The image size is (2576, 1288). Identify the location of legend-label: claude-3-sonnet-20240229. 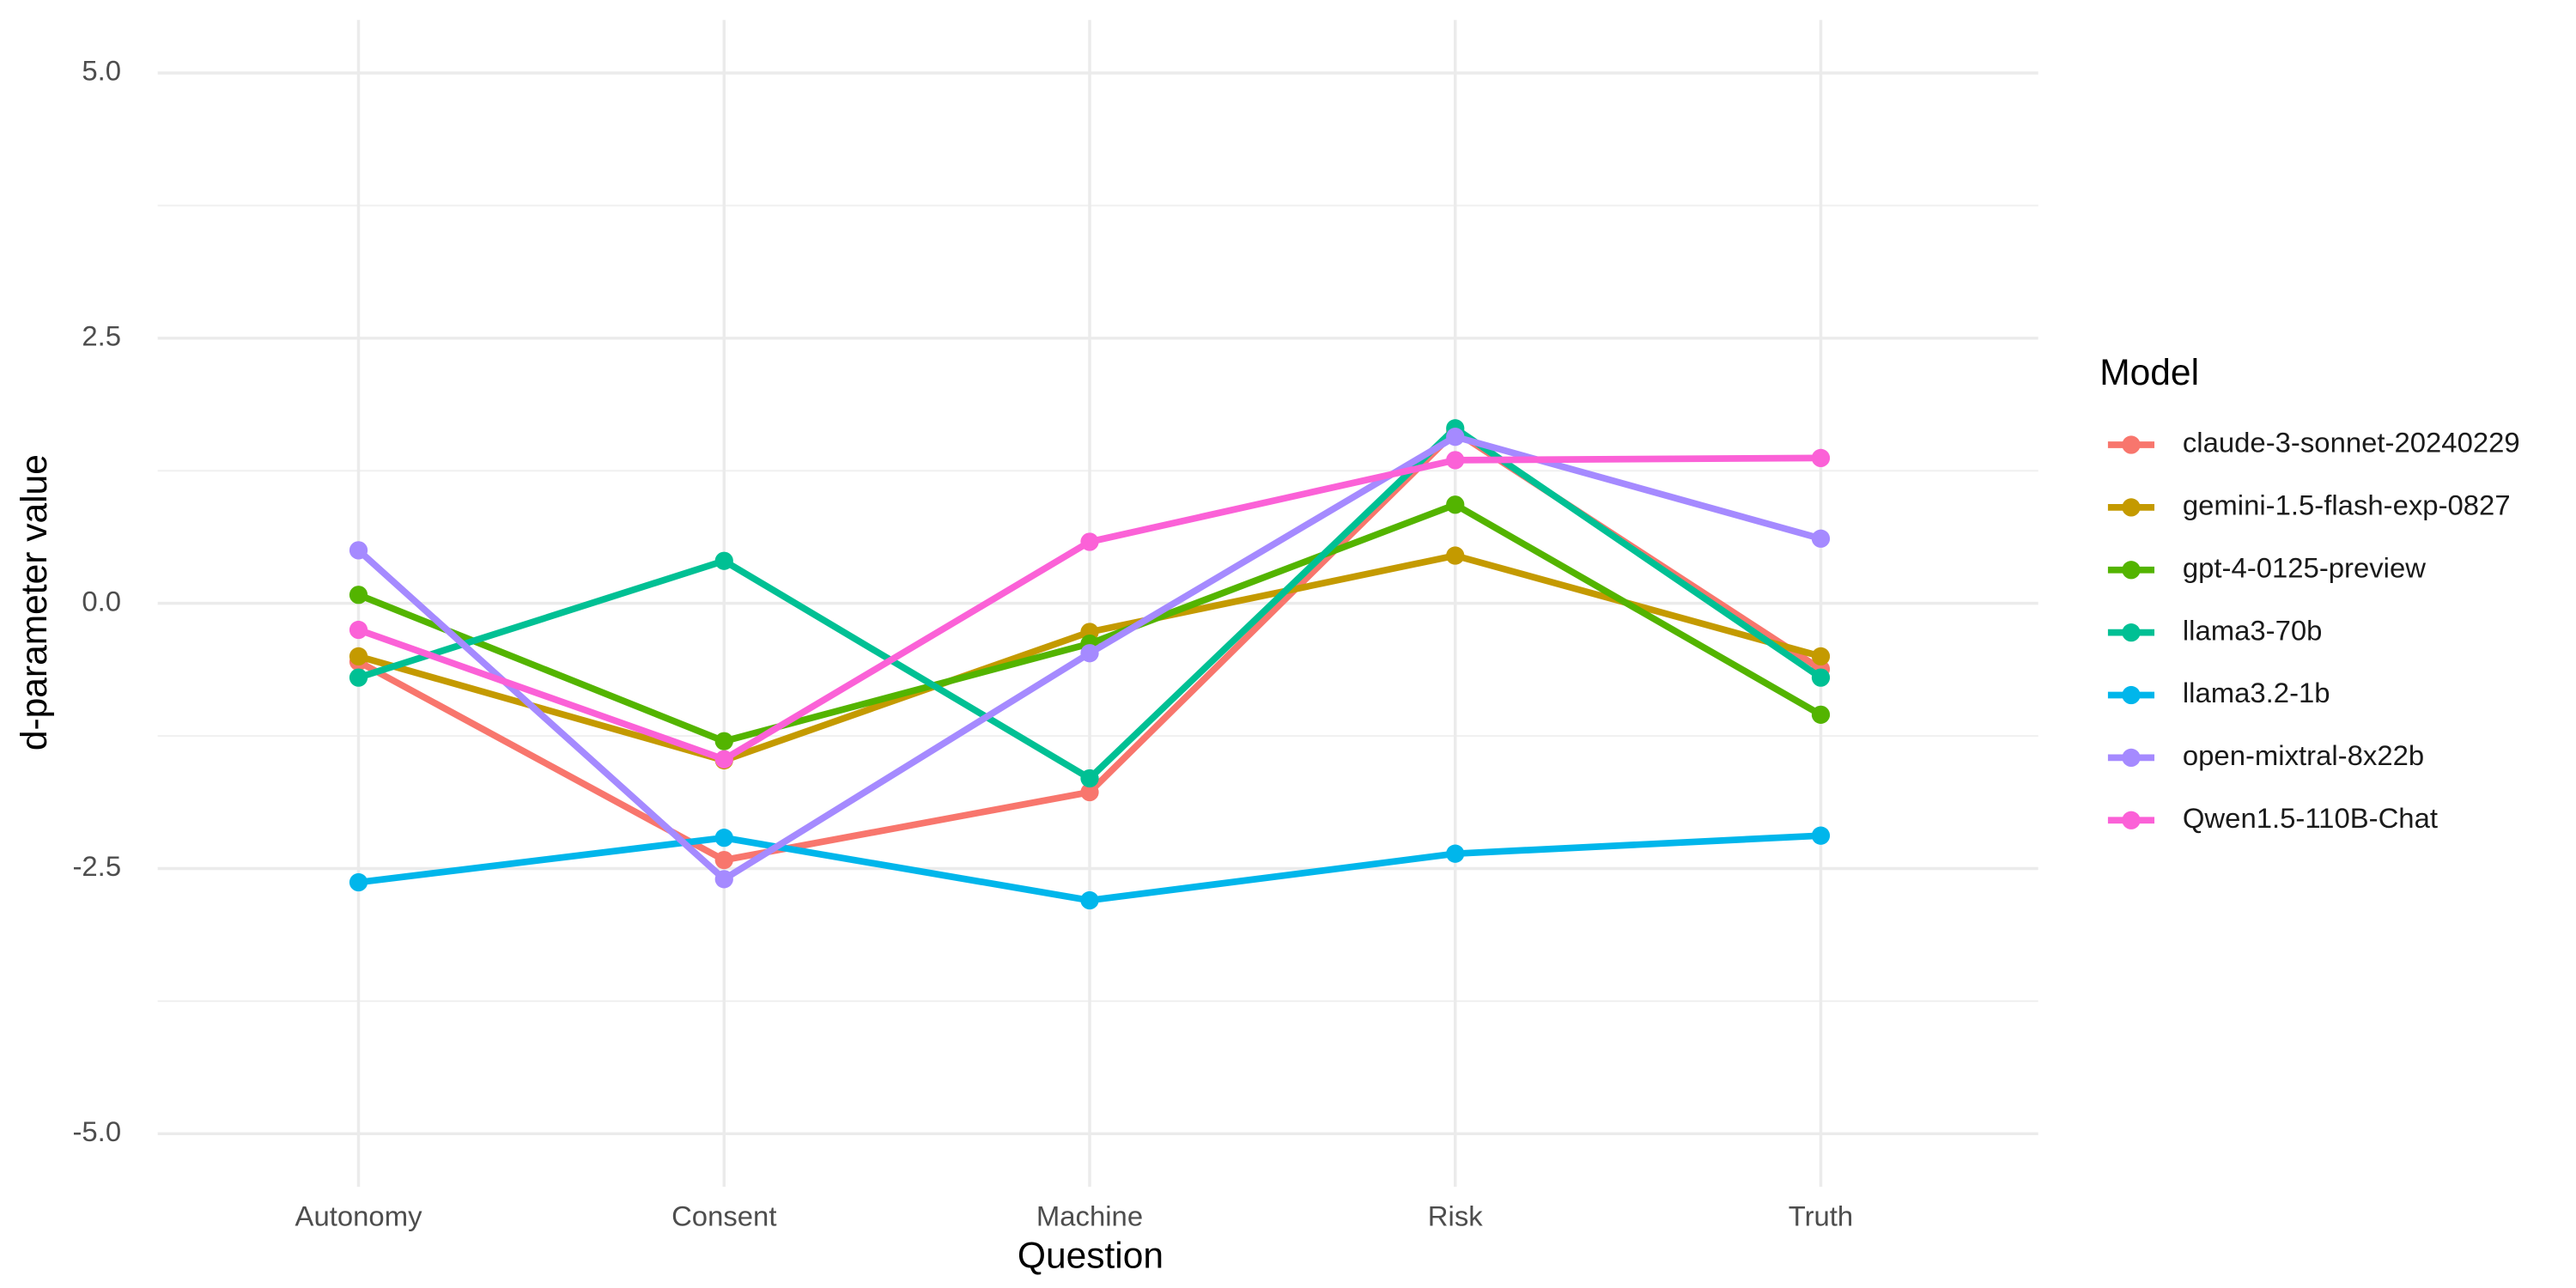
(2351, 443).